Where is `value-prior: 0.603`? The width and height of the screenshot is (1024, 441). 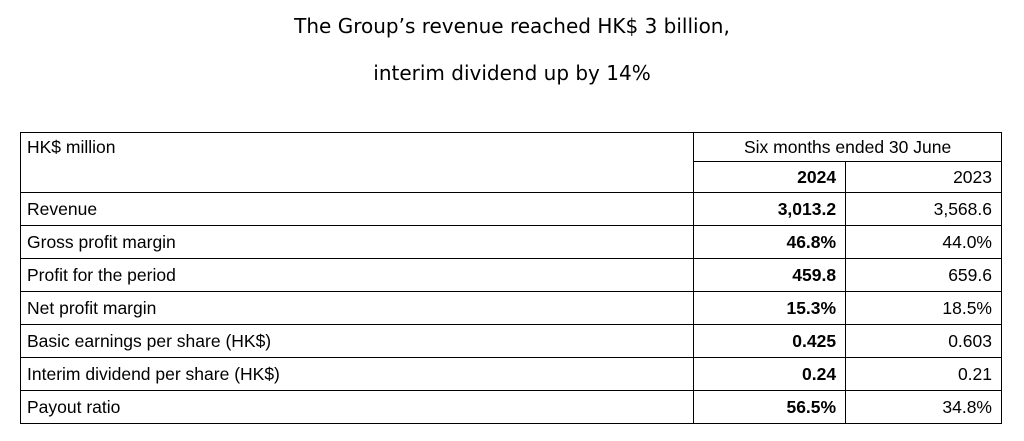
value-prior: 0.603 is located at coordinates (923, 341).